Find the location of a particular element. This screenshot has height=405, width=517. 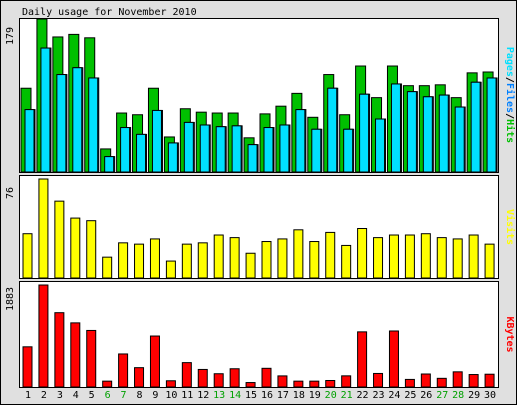

day-label: 3 is located at coordinates (60, 395).